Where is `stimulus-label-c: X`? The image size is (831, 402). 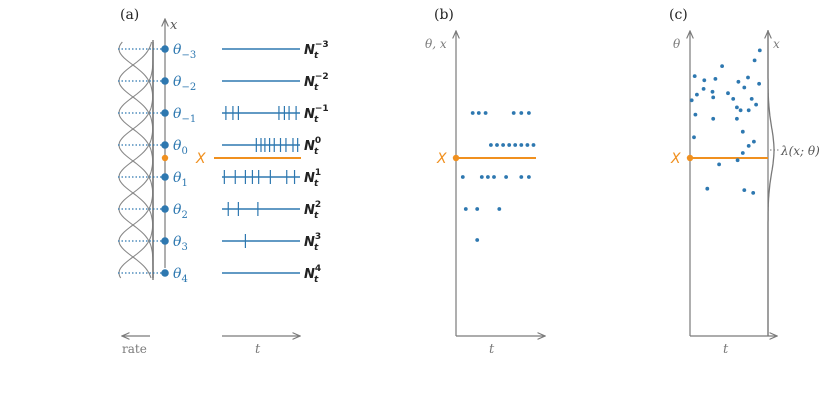 stimulus-label-c: X is located at coordinates (675, 159).